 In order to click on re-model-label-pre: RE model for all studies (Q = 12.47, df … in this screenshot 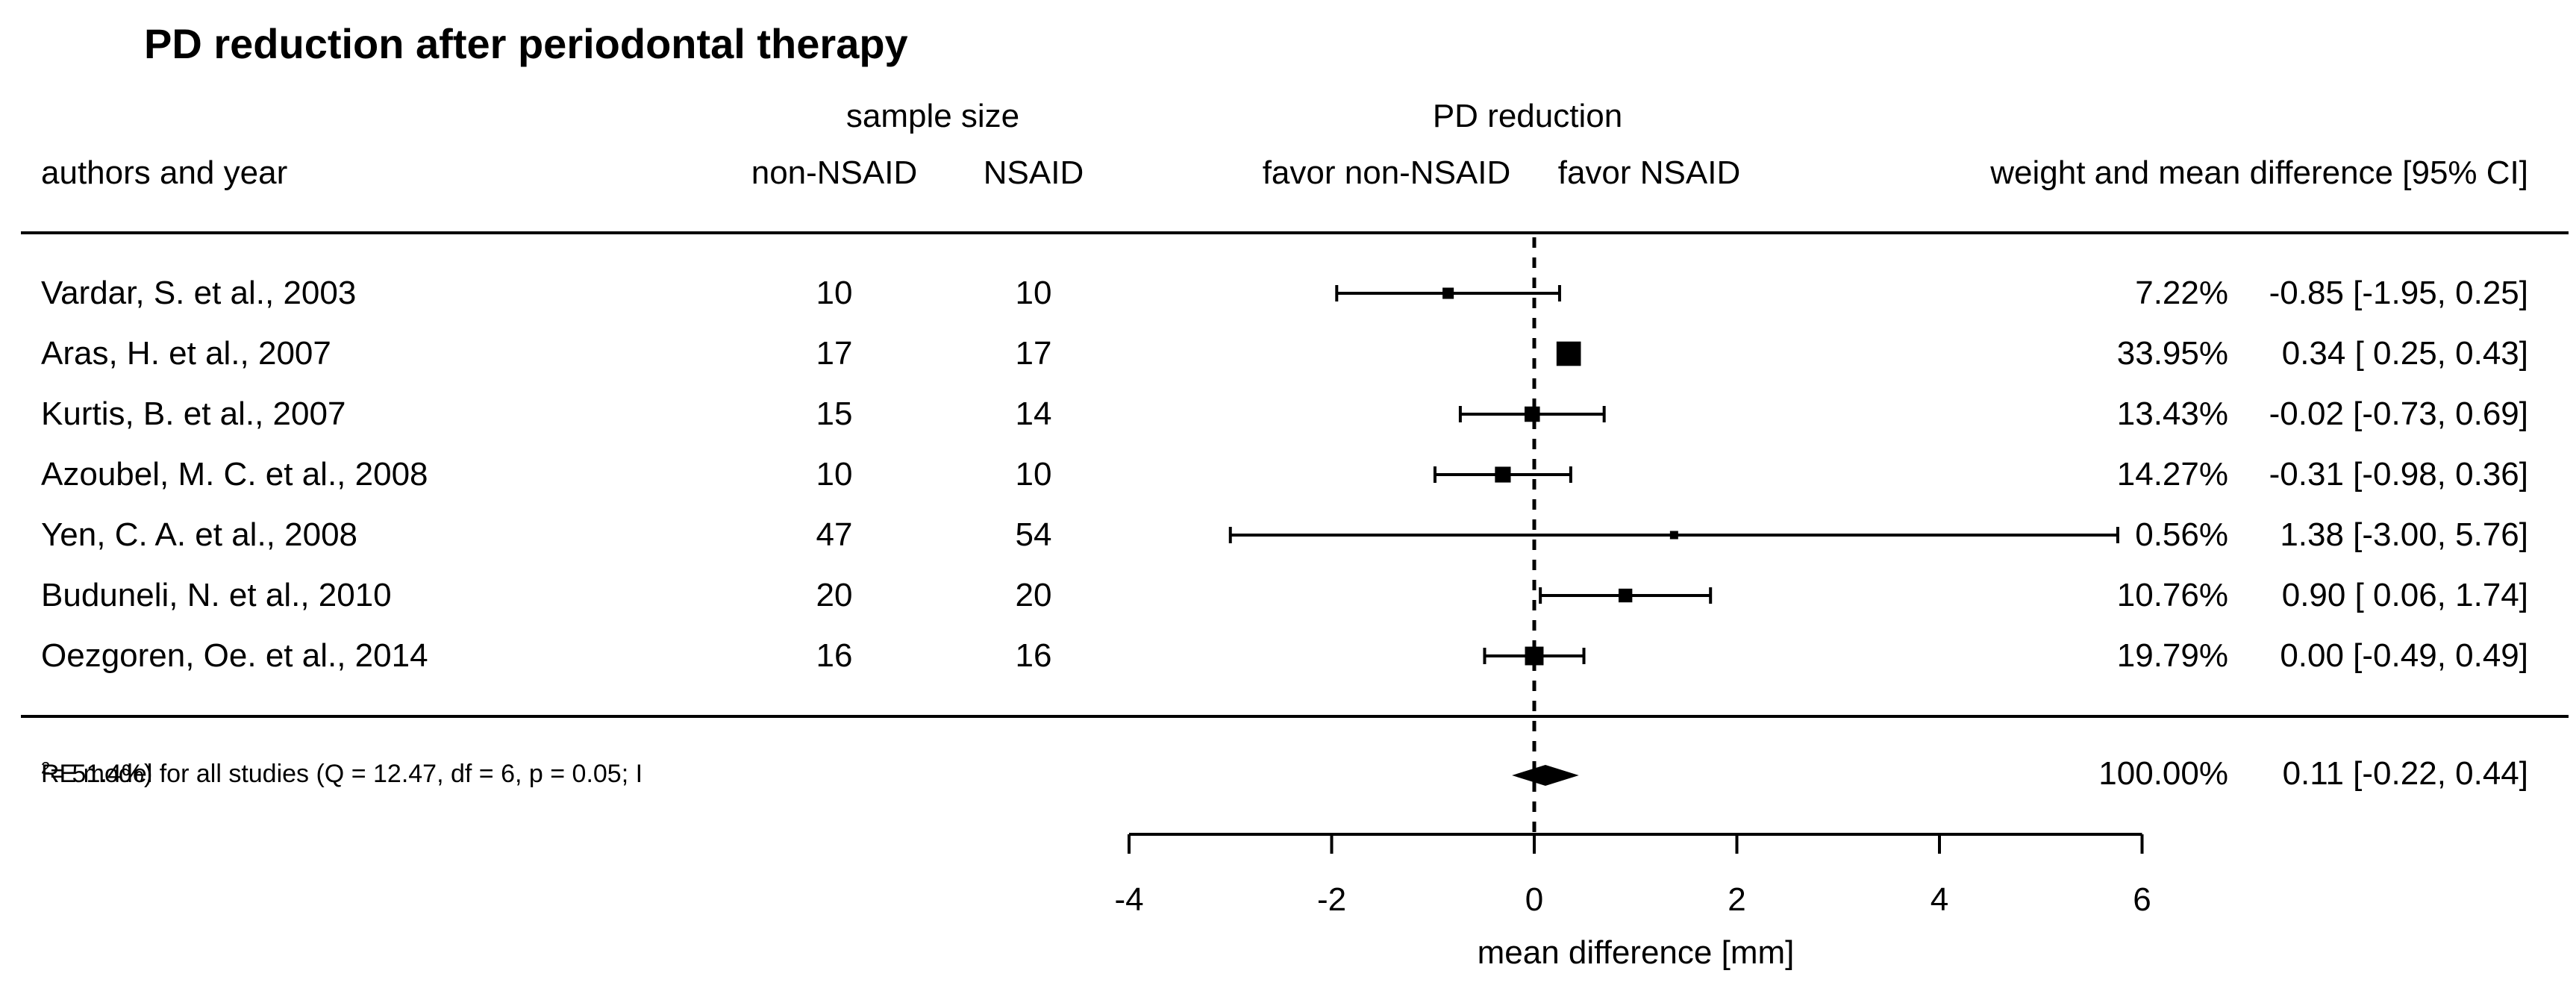, I will do `click(342, 773)`.